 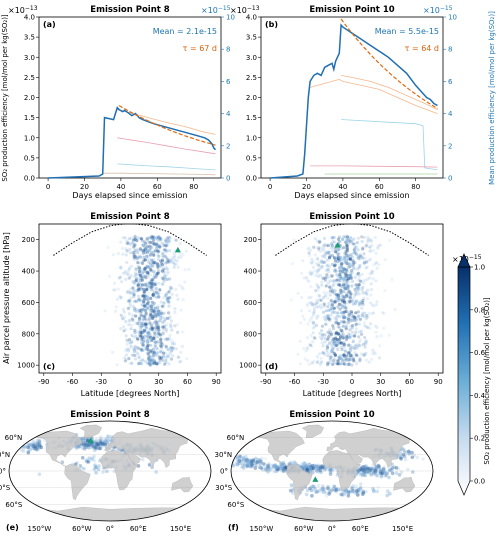 I want to click on y-tick-label: 1.5, so click(x=251, y=118).